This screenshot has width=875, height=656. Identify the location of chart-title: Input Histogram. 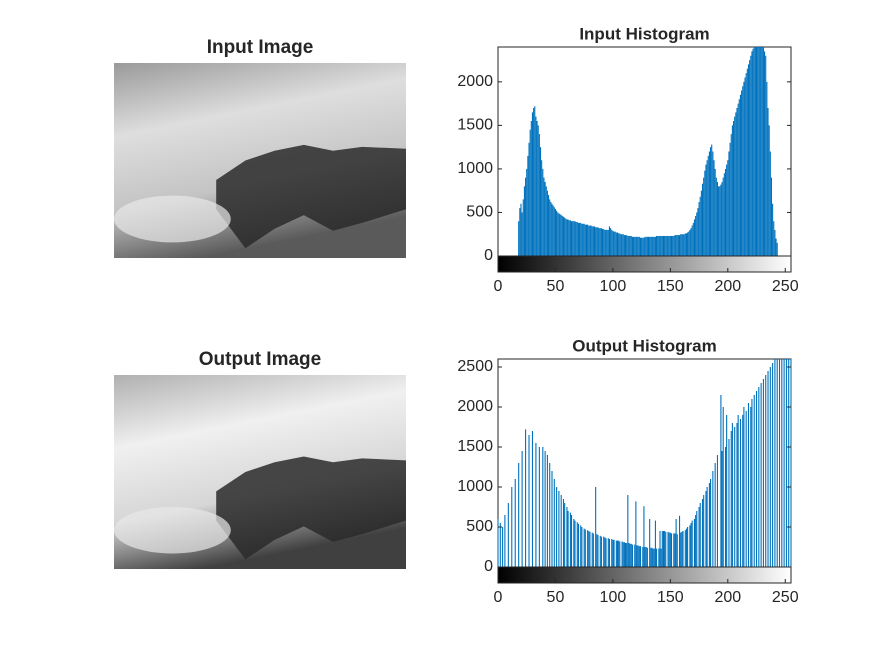
(644, 33).